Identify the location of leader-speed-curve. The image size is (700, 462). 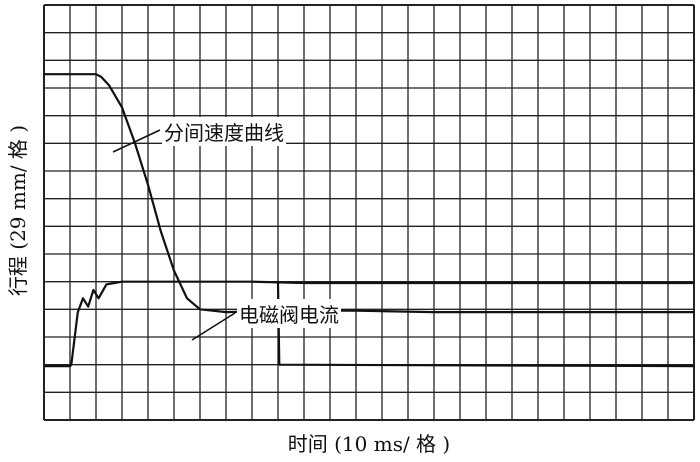
(136, 141).